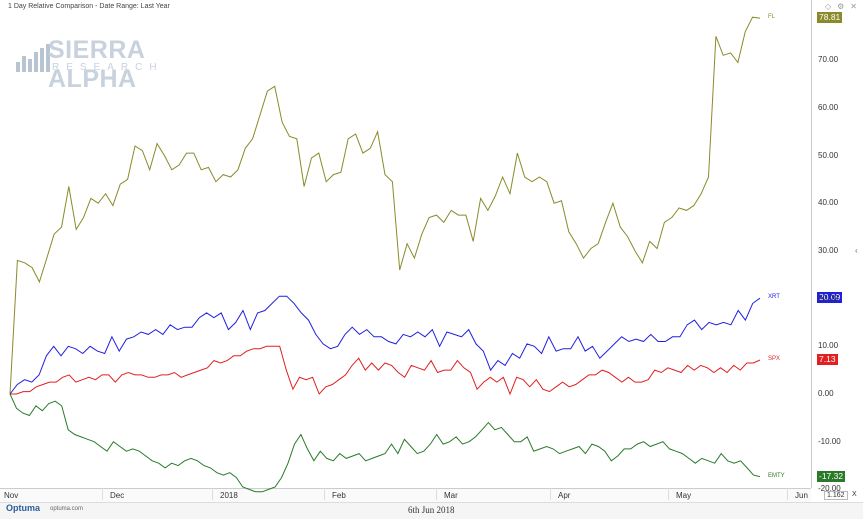  What do you see at coordinates (828, 346) in the screenshot?
I see `y-tick-label: 10.00` at bounding box center [828, 346].